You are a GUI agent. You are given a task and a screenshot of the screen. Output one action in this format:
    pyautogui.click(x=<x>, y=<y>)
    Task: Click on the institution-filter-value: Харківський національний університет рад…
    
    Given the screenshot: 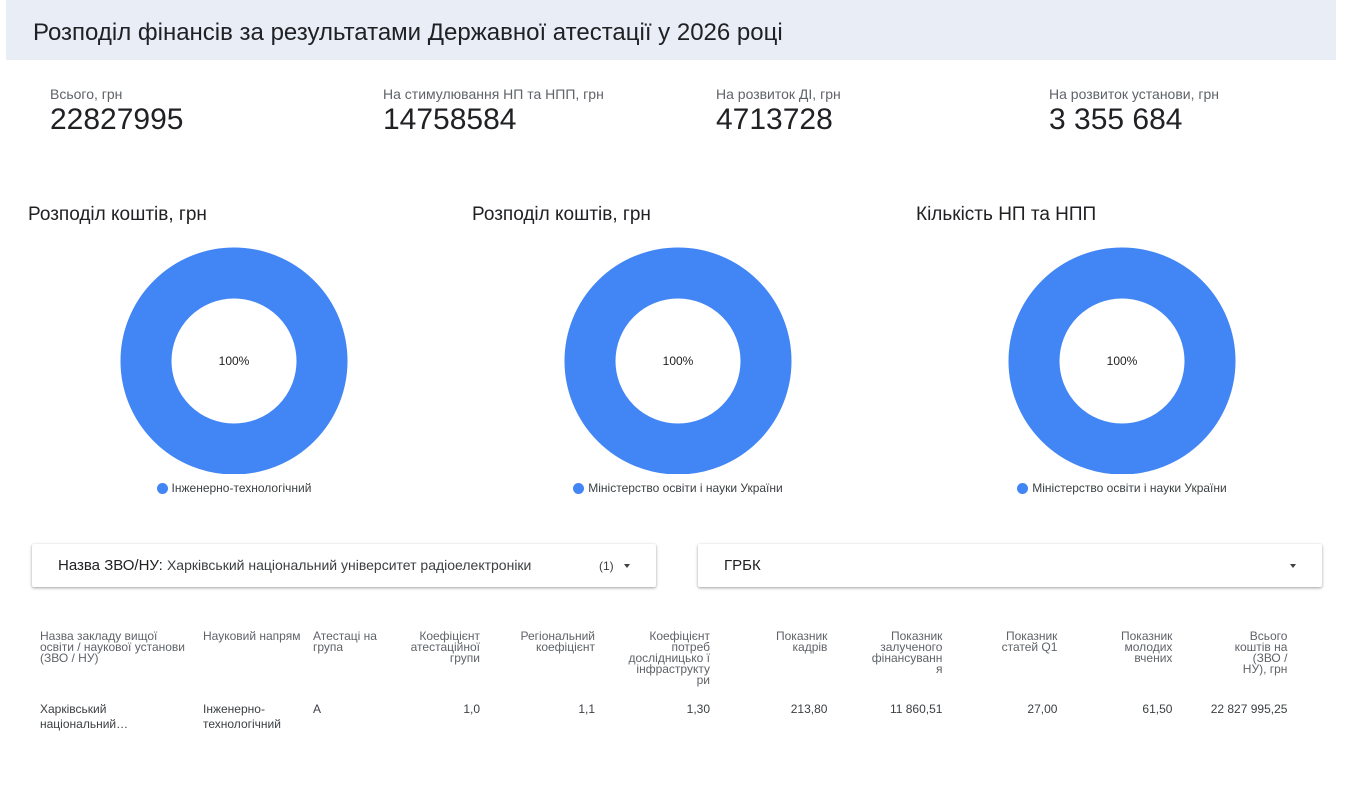 What is the action you would take?
    pyautogui.click(x=349, y=565)
    